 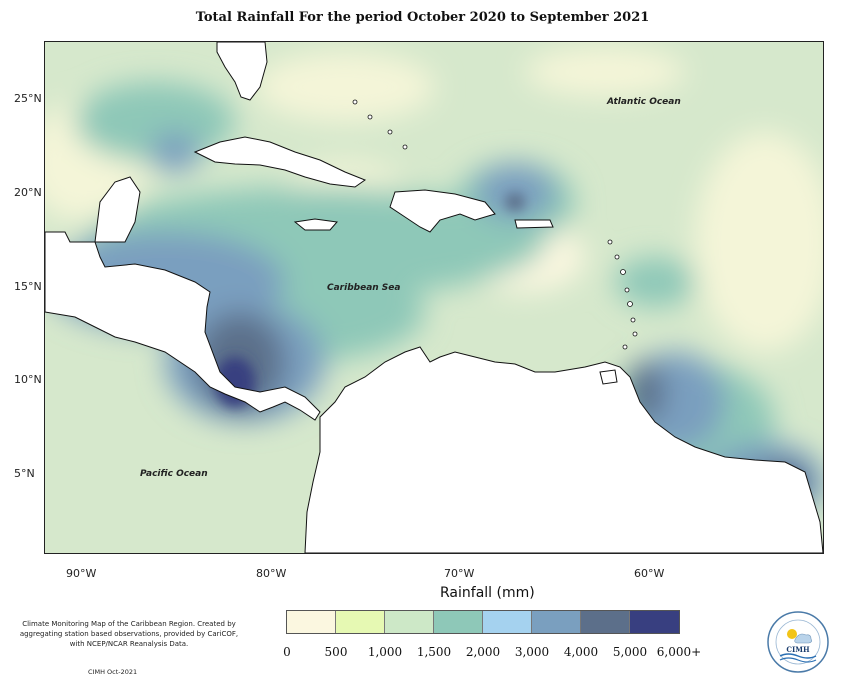 What do you see at coordinates (28, 286) in the screenshot?
I see `lat-label-15n: 15°N` at bounding box center [28, 286].